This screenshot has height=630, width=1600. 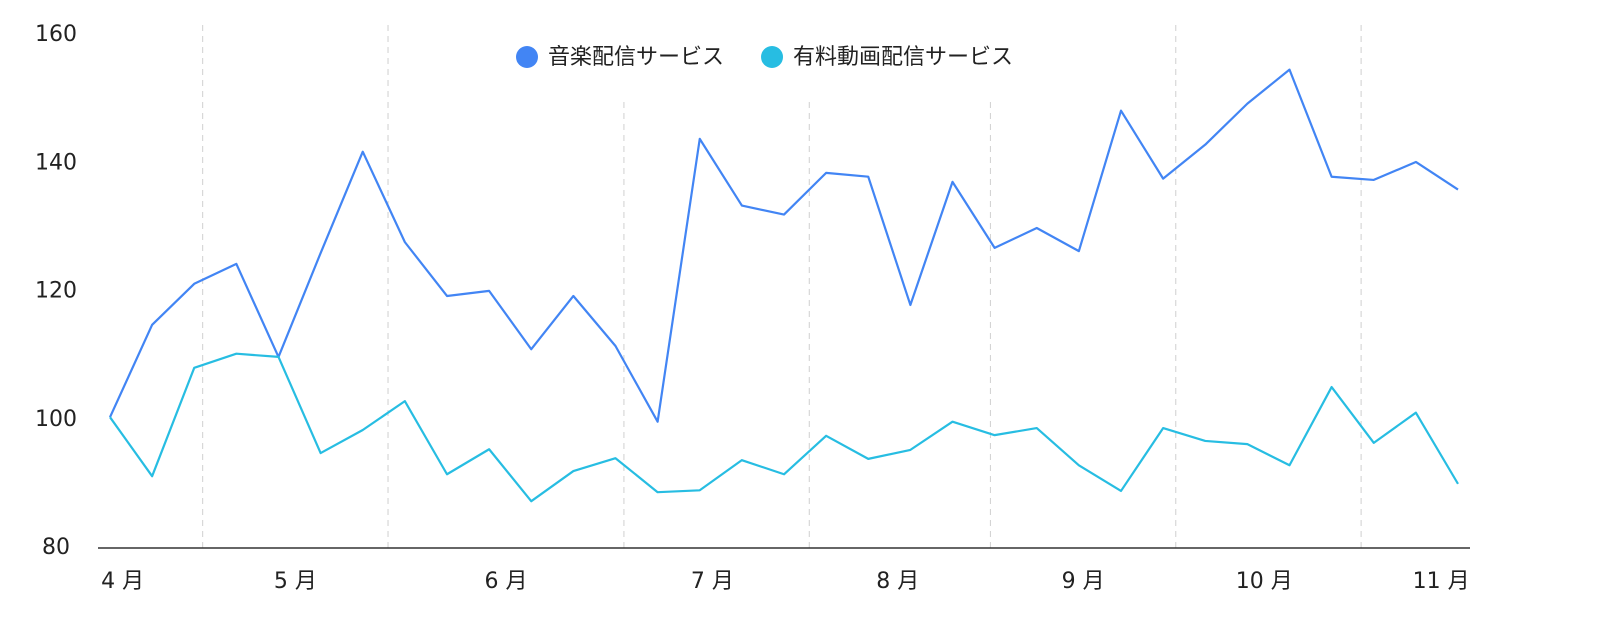 What do you see at coordinates (903, 57) in the screenshot?
I see `legend-label: 有料動画配信サービス` at bounding box center [903, 57].